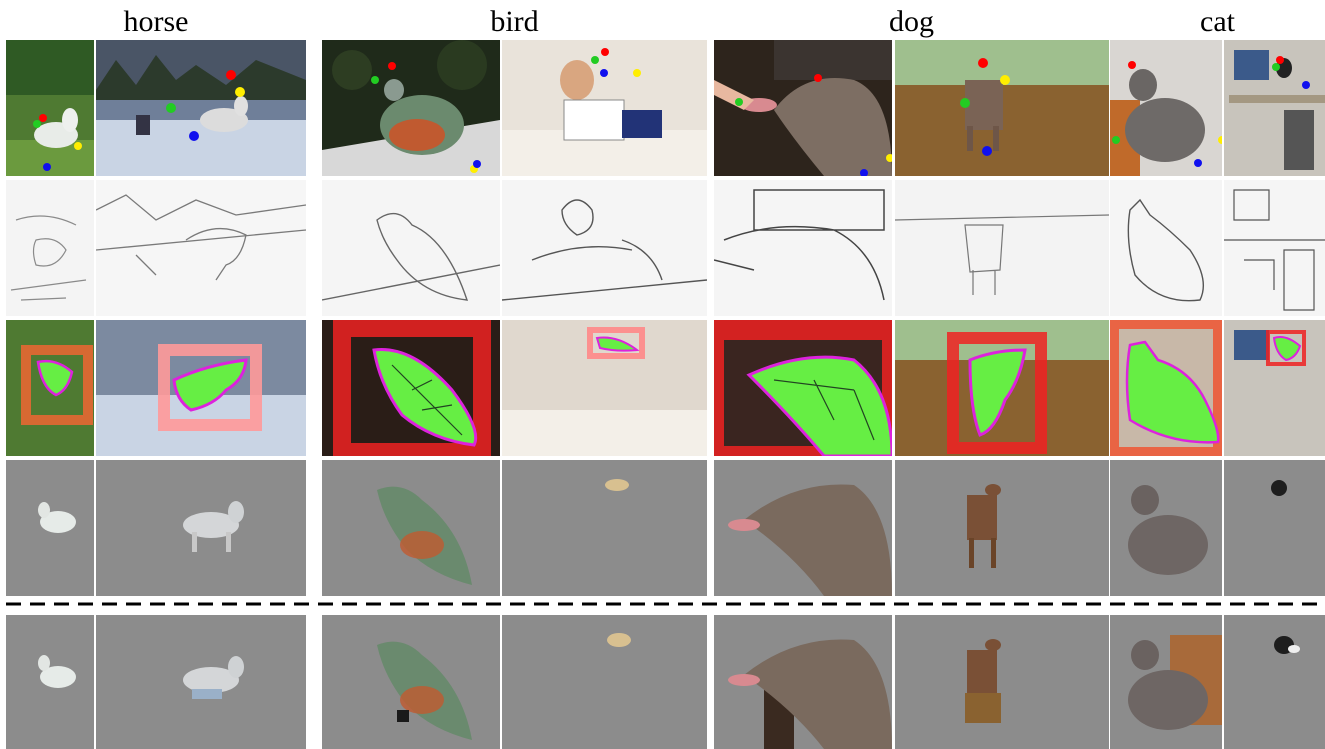  I want to click on column-title-horse: horse, so click(156, 21).